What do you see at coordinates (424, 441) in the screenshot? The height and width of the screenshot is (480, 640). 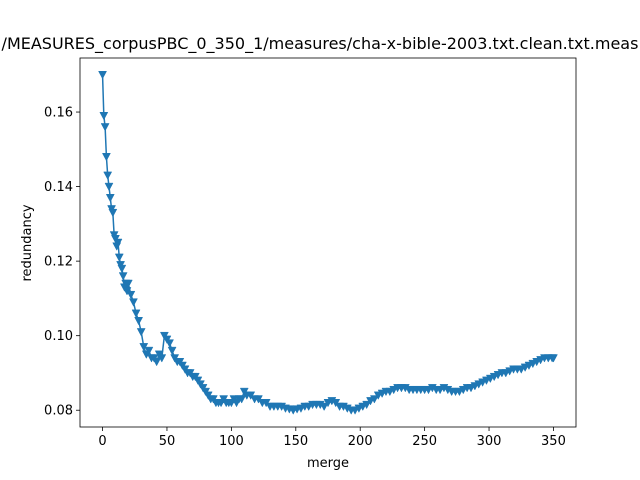 I see `x-tick-label: 250` at bounding box center [424, 441].